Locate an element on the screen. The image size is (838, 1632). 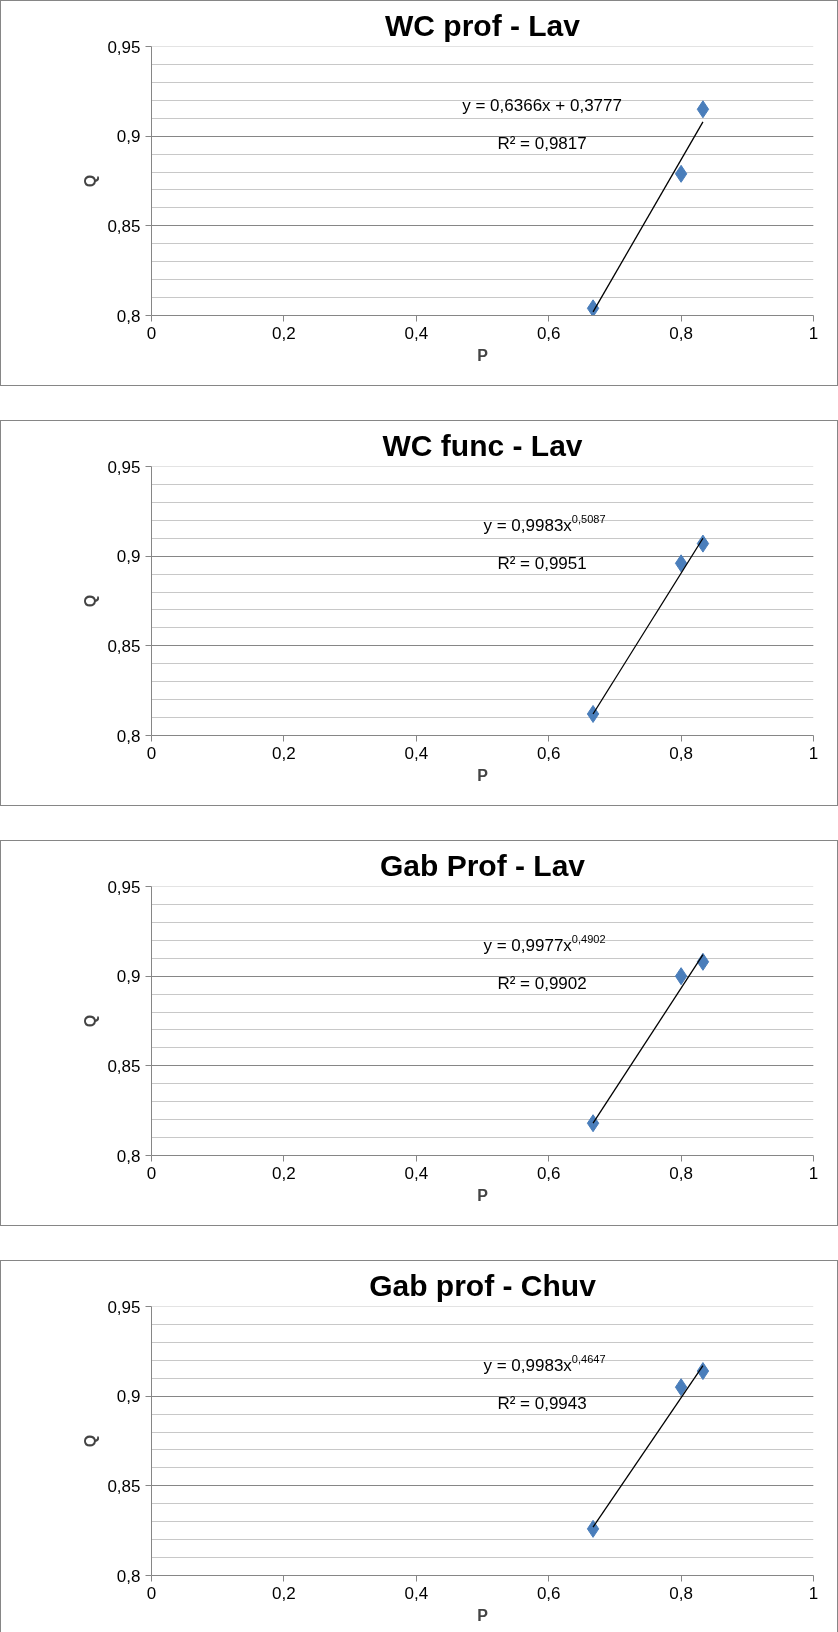
annotation: R² = 0,9817 is located at coordinates (542, 143).